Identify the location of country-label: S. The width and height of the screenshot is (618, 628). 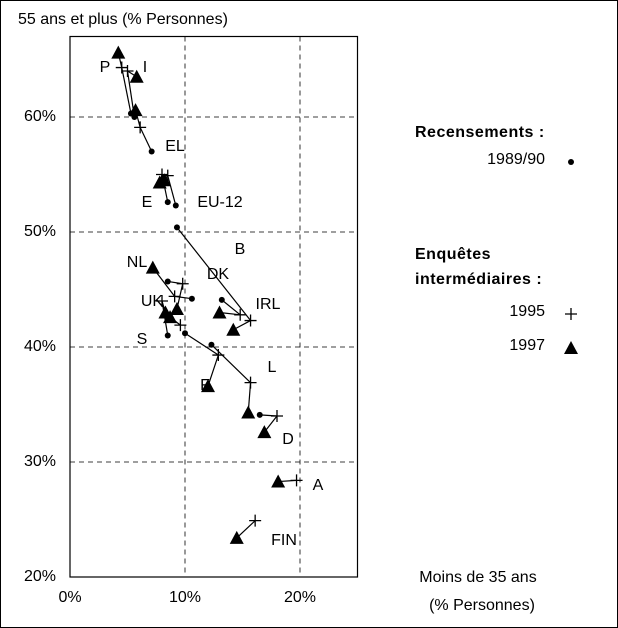
(142, 339).